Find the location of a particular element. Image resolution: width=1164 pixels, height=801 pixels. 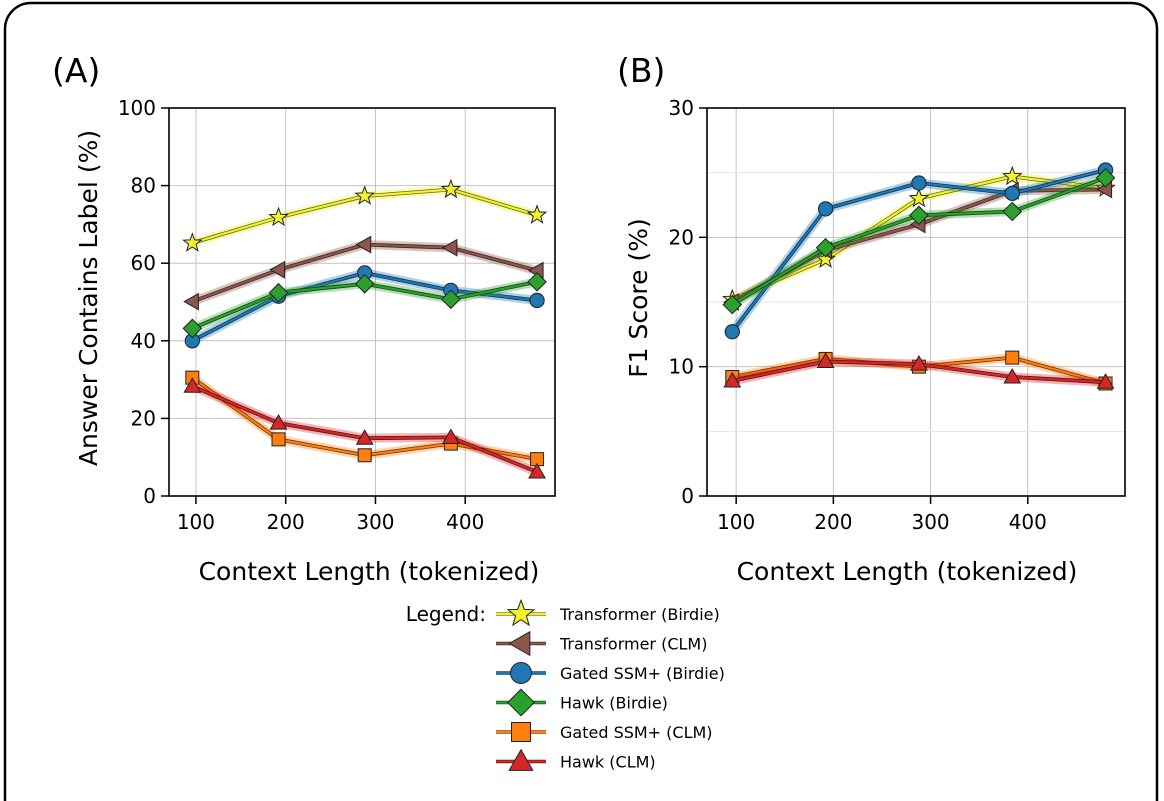

legend-entry-hc: Hawk (CLM) is located at coordinates (576, 760).